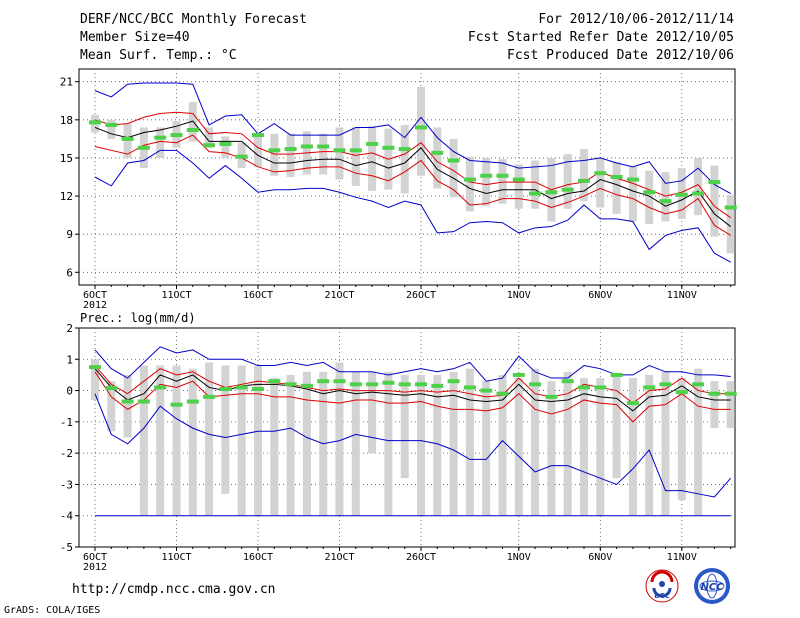  What do you see at coordinates (95, 557) in the screenshot?
I see `xtick-label: 6OCT` at bounding box center [95, 557].